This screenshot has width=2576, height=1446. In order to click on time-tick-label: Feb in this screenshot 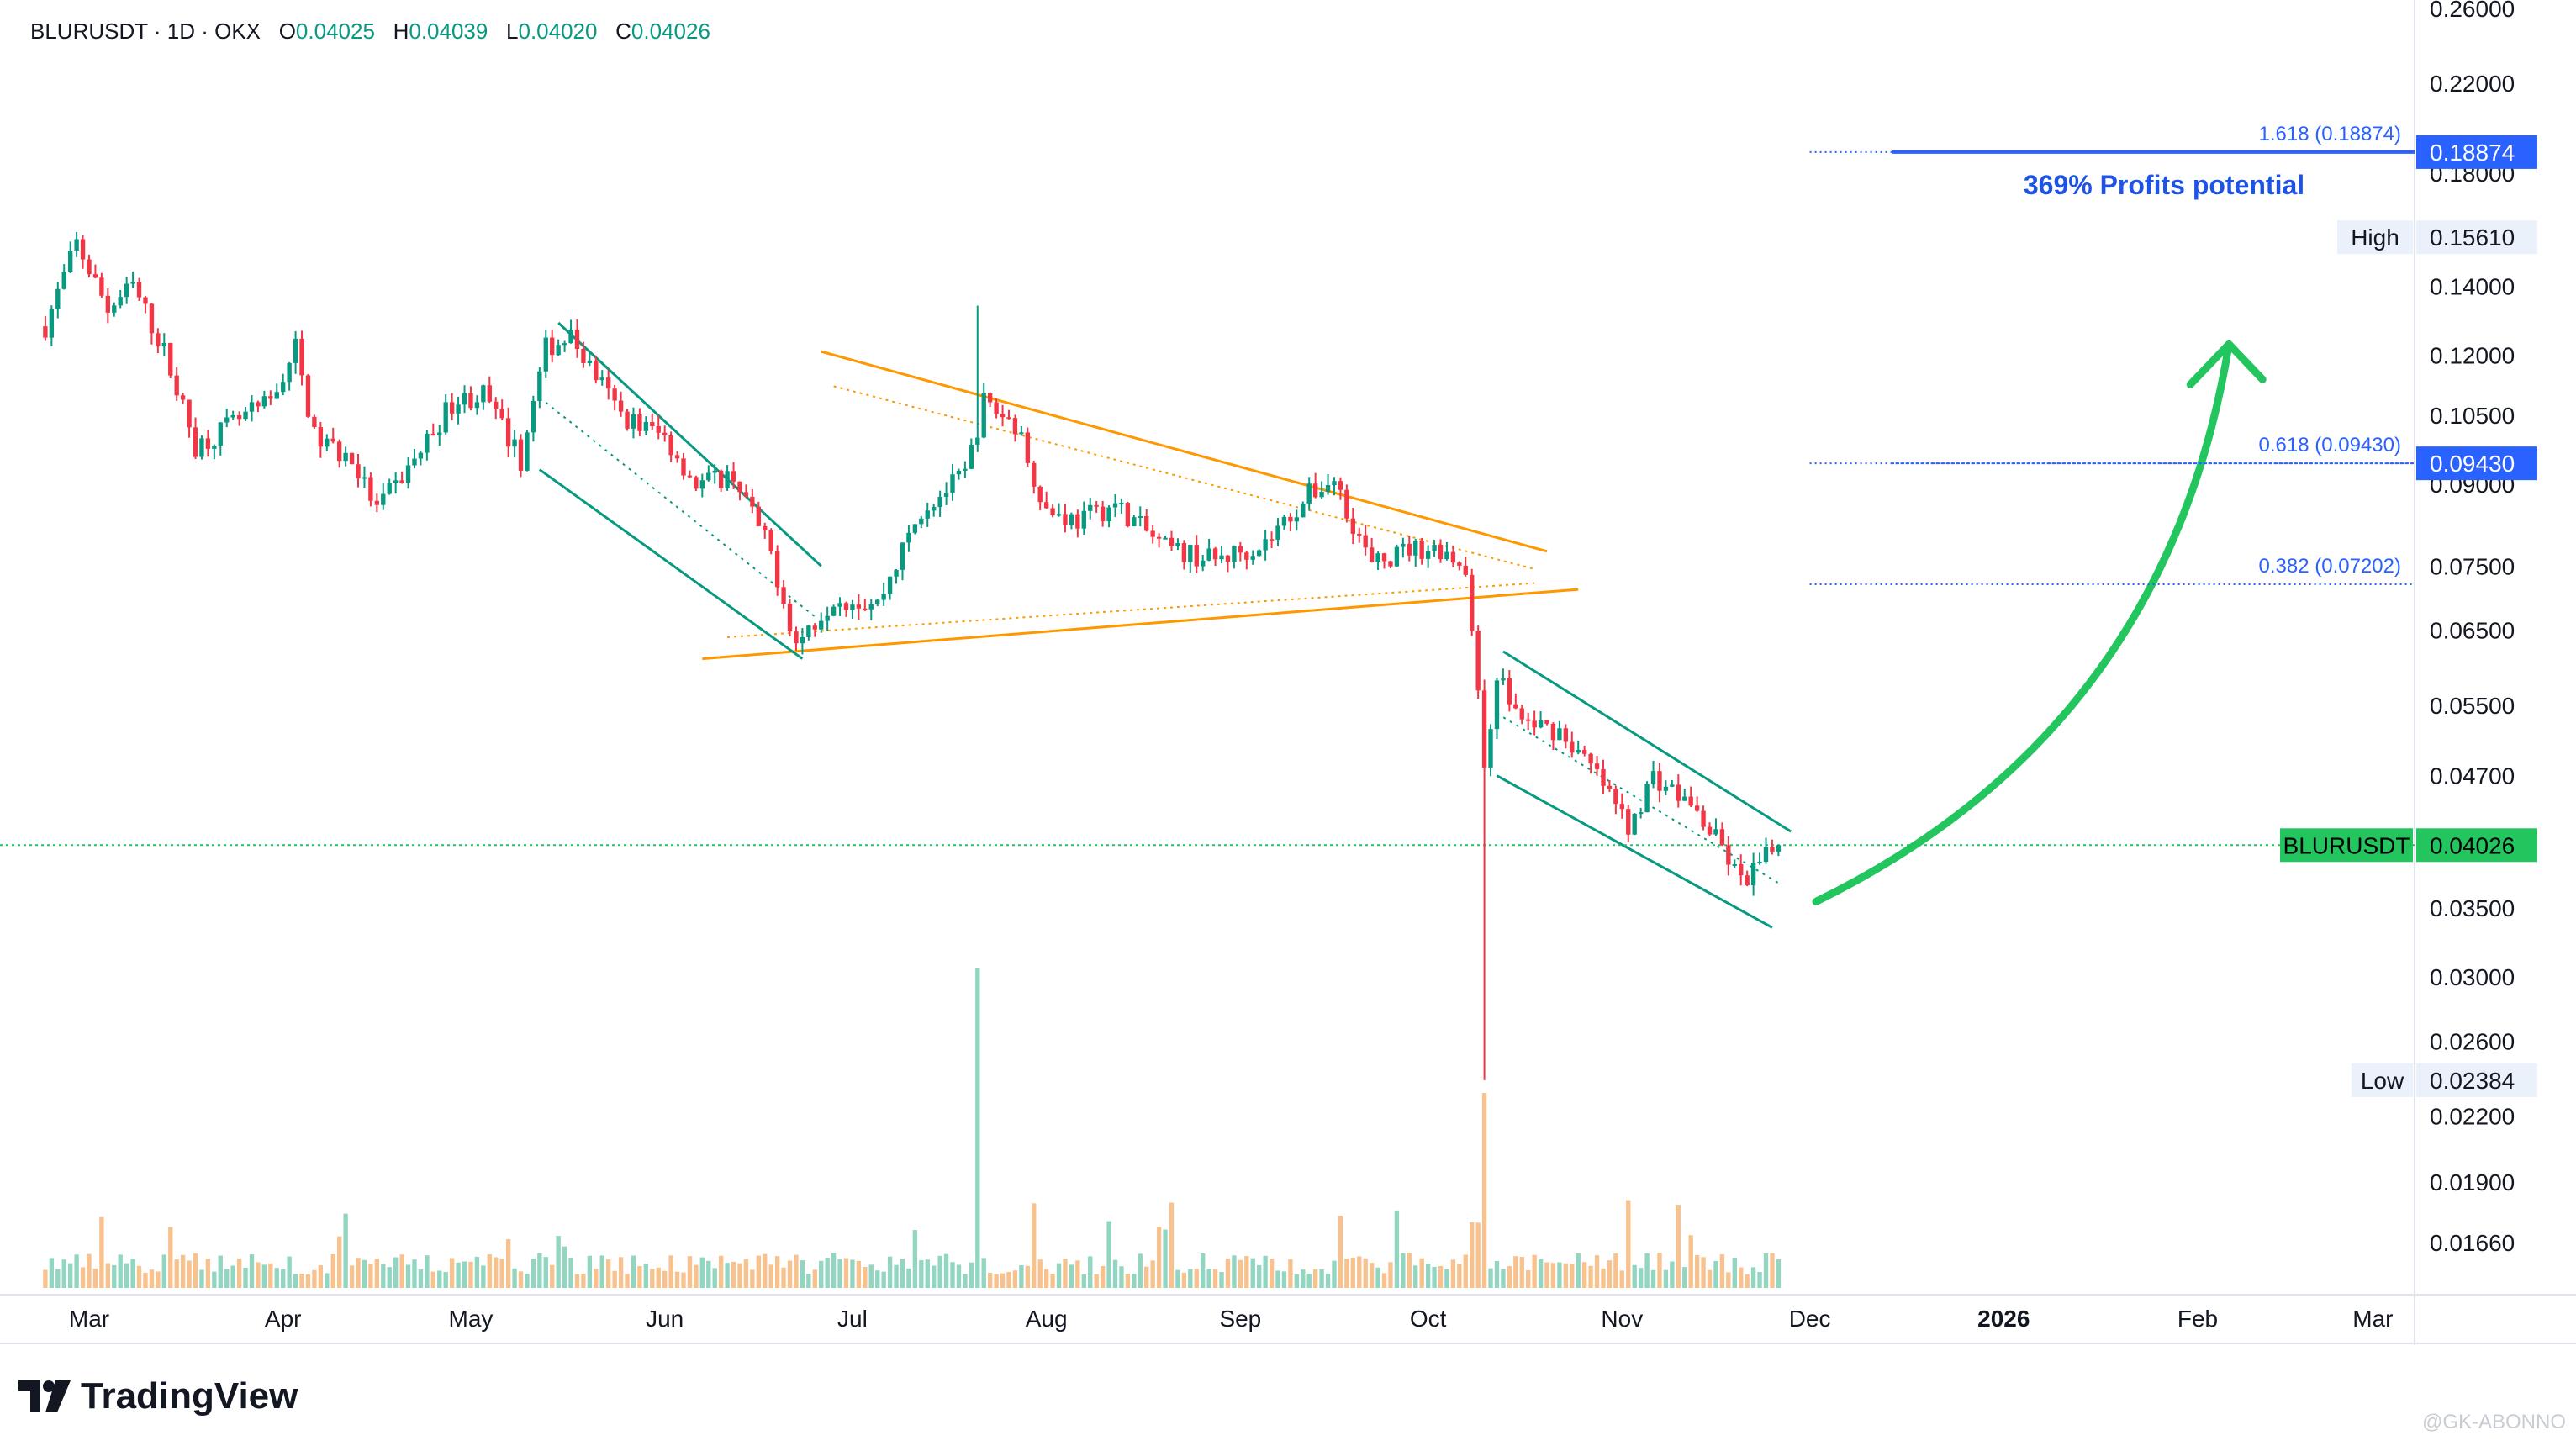, I will do `click(2197, 1319)`.